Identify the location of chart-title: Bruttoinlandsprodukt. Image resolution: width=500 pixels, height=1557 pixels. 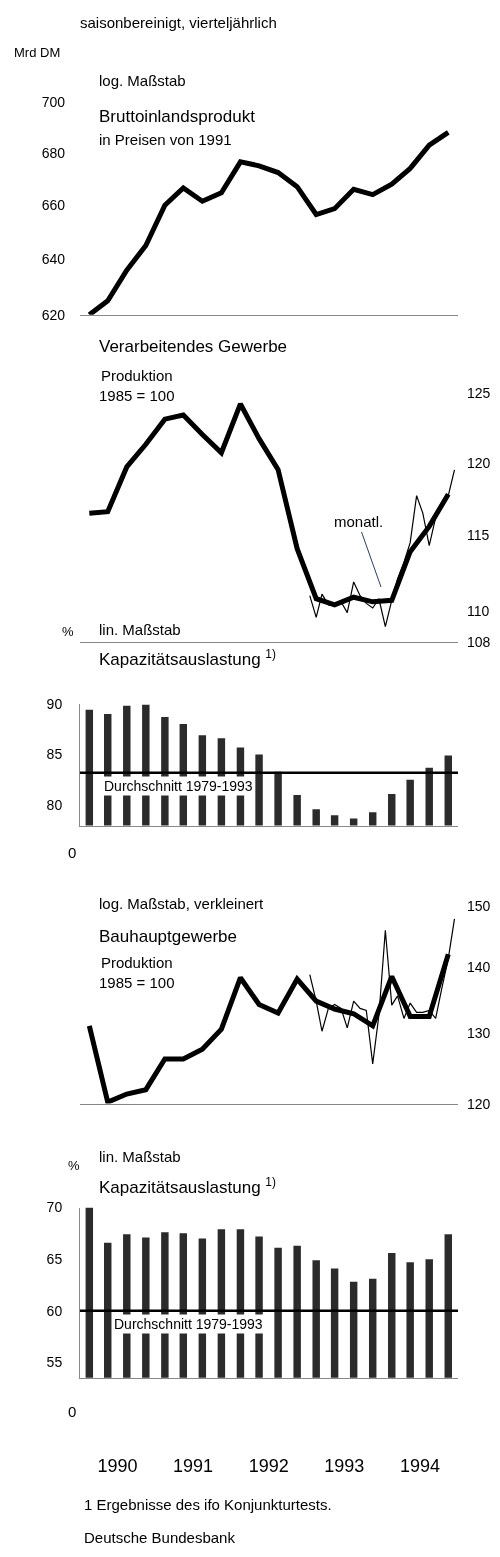
(177, 116).